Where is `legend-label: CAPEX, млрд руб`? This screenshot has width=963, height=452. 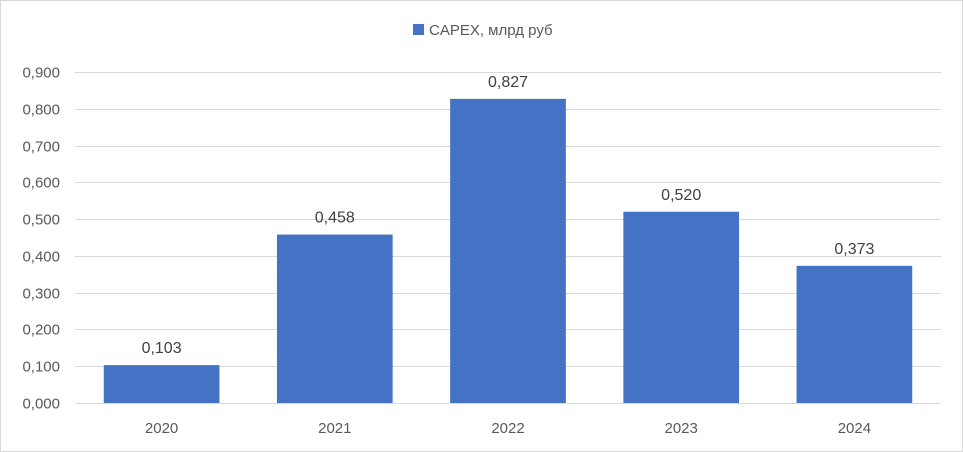 legend-label: CAPEX, млрд руб is located at coordinates (491, 30).